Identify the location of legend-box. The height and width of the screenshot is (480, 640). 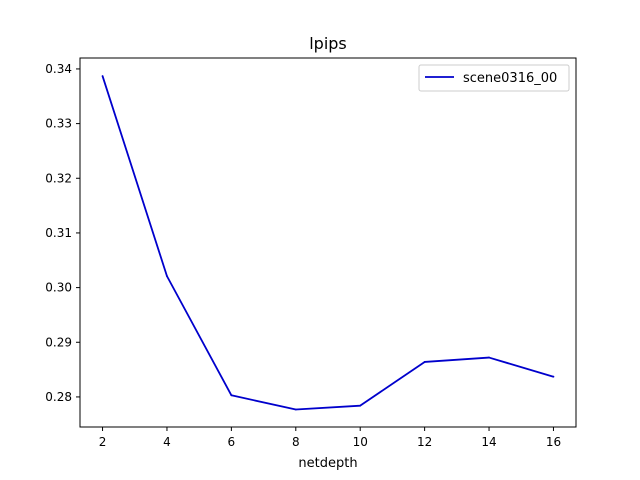
(494, 78).